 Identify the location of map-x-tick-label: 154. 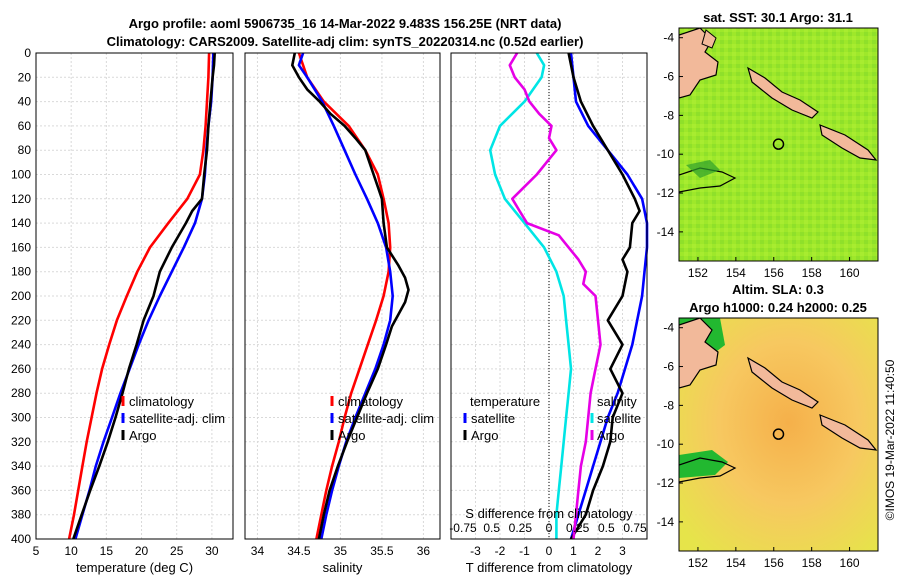
(736, 273).